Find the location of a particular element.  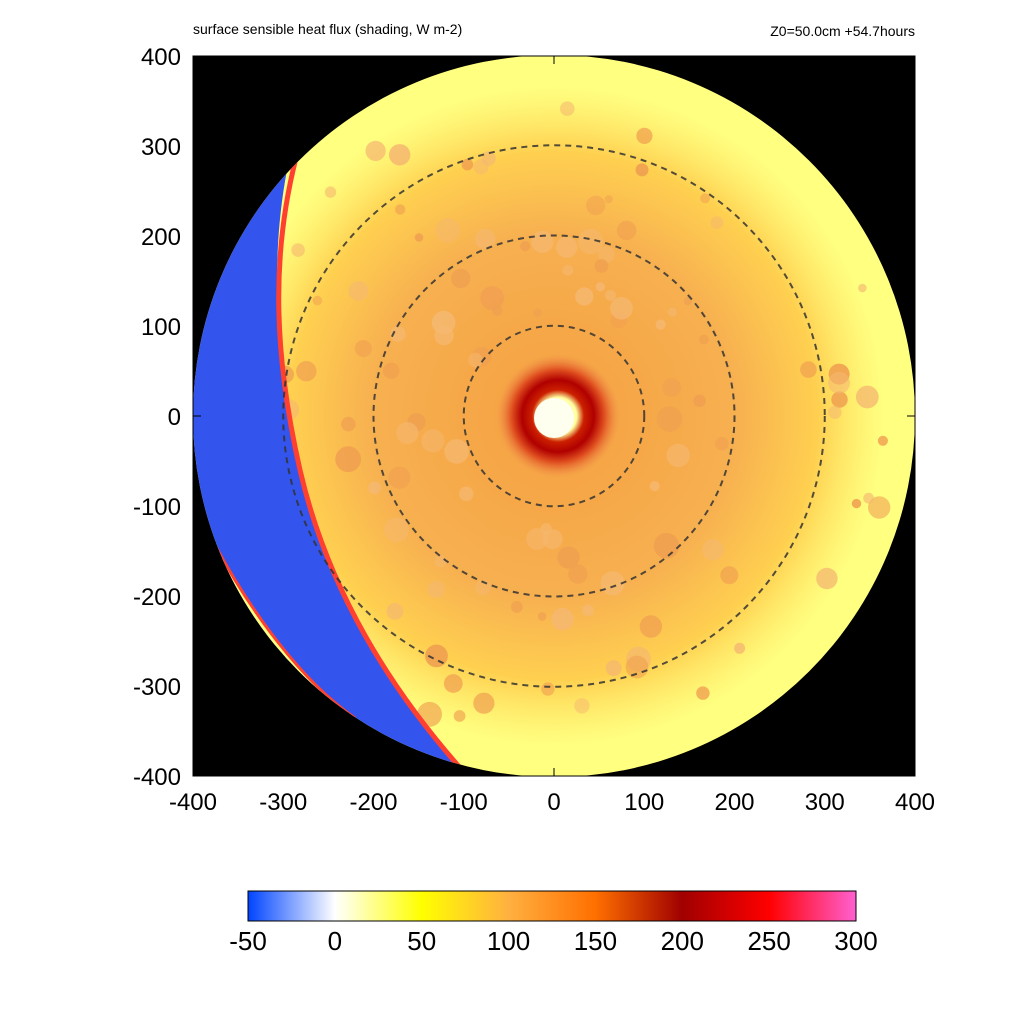

storm-eye is located at coordinates (554, 418).